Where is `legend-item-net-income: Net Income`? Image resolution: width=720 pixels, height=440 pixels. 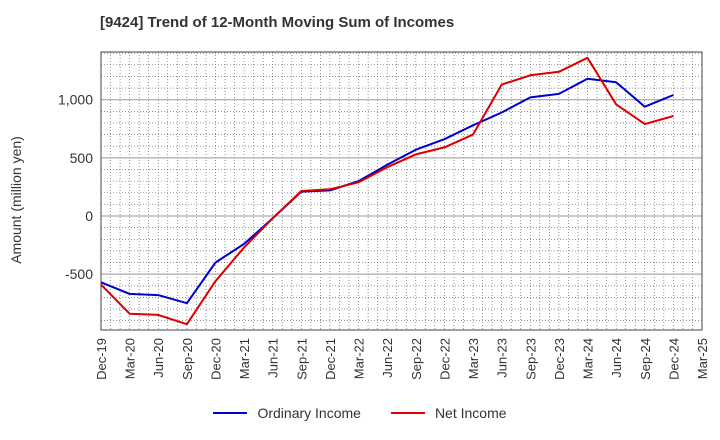
legend-item-net-income: Net Income is located at coordinates (448, 413).